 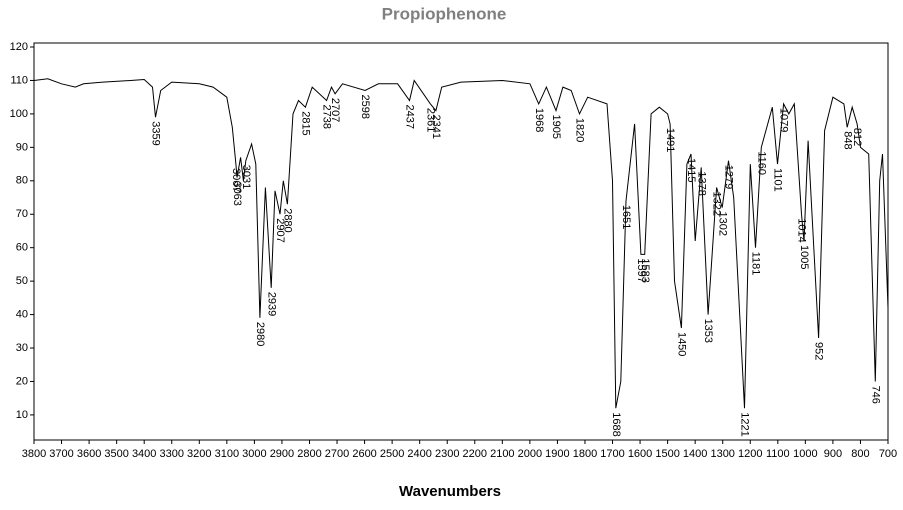 I want to click on x-tick-label: 3300, so click(x=171, y=454).